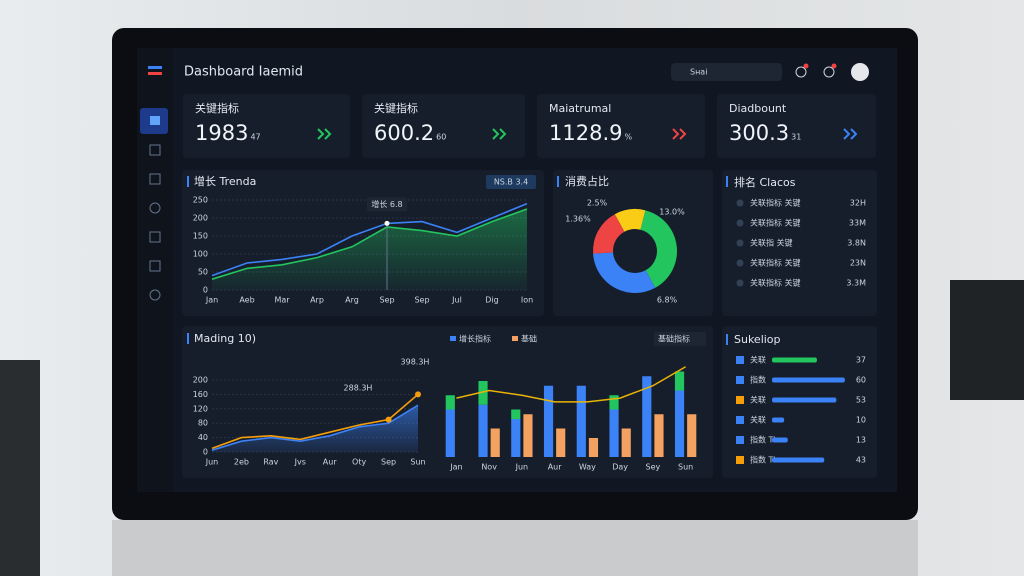  What do you see at coordinates (585, 133) in the screenshot?
I see `kpi-value: 1128.9` at bounding box center [585, 133].